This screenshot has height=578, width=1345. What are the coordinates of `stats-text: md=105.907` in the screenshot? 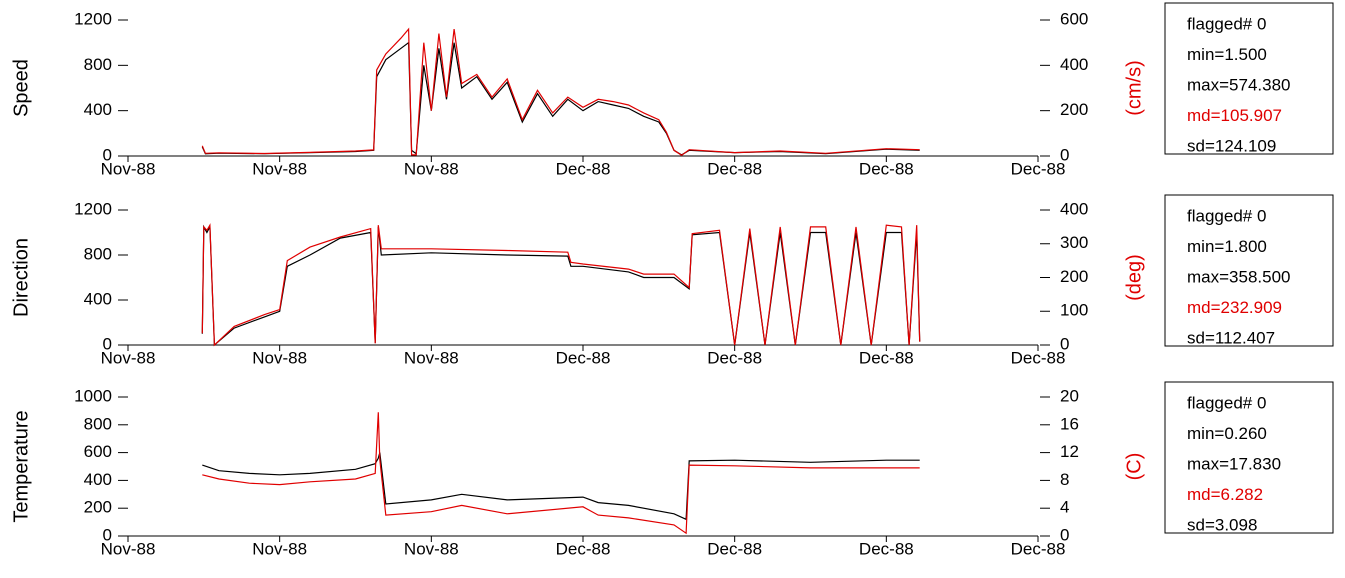 It's located at (1234, 115).